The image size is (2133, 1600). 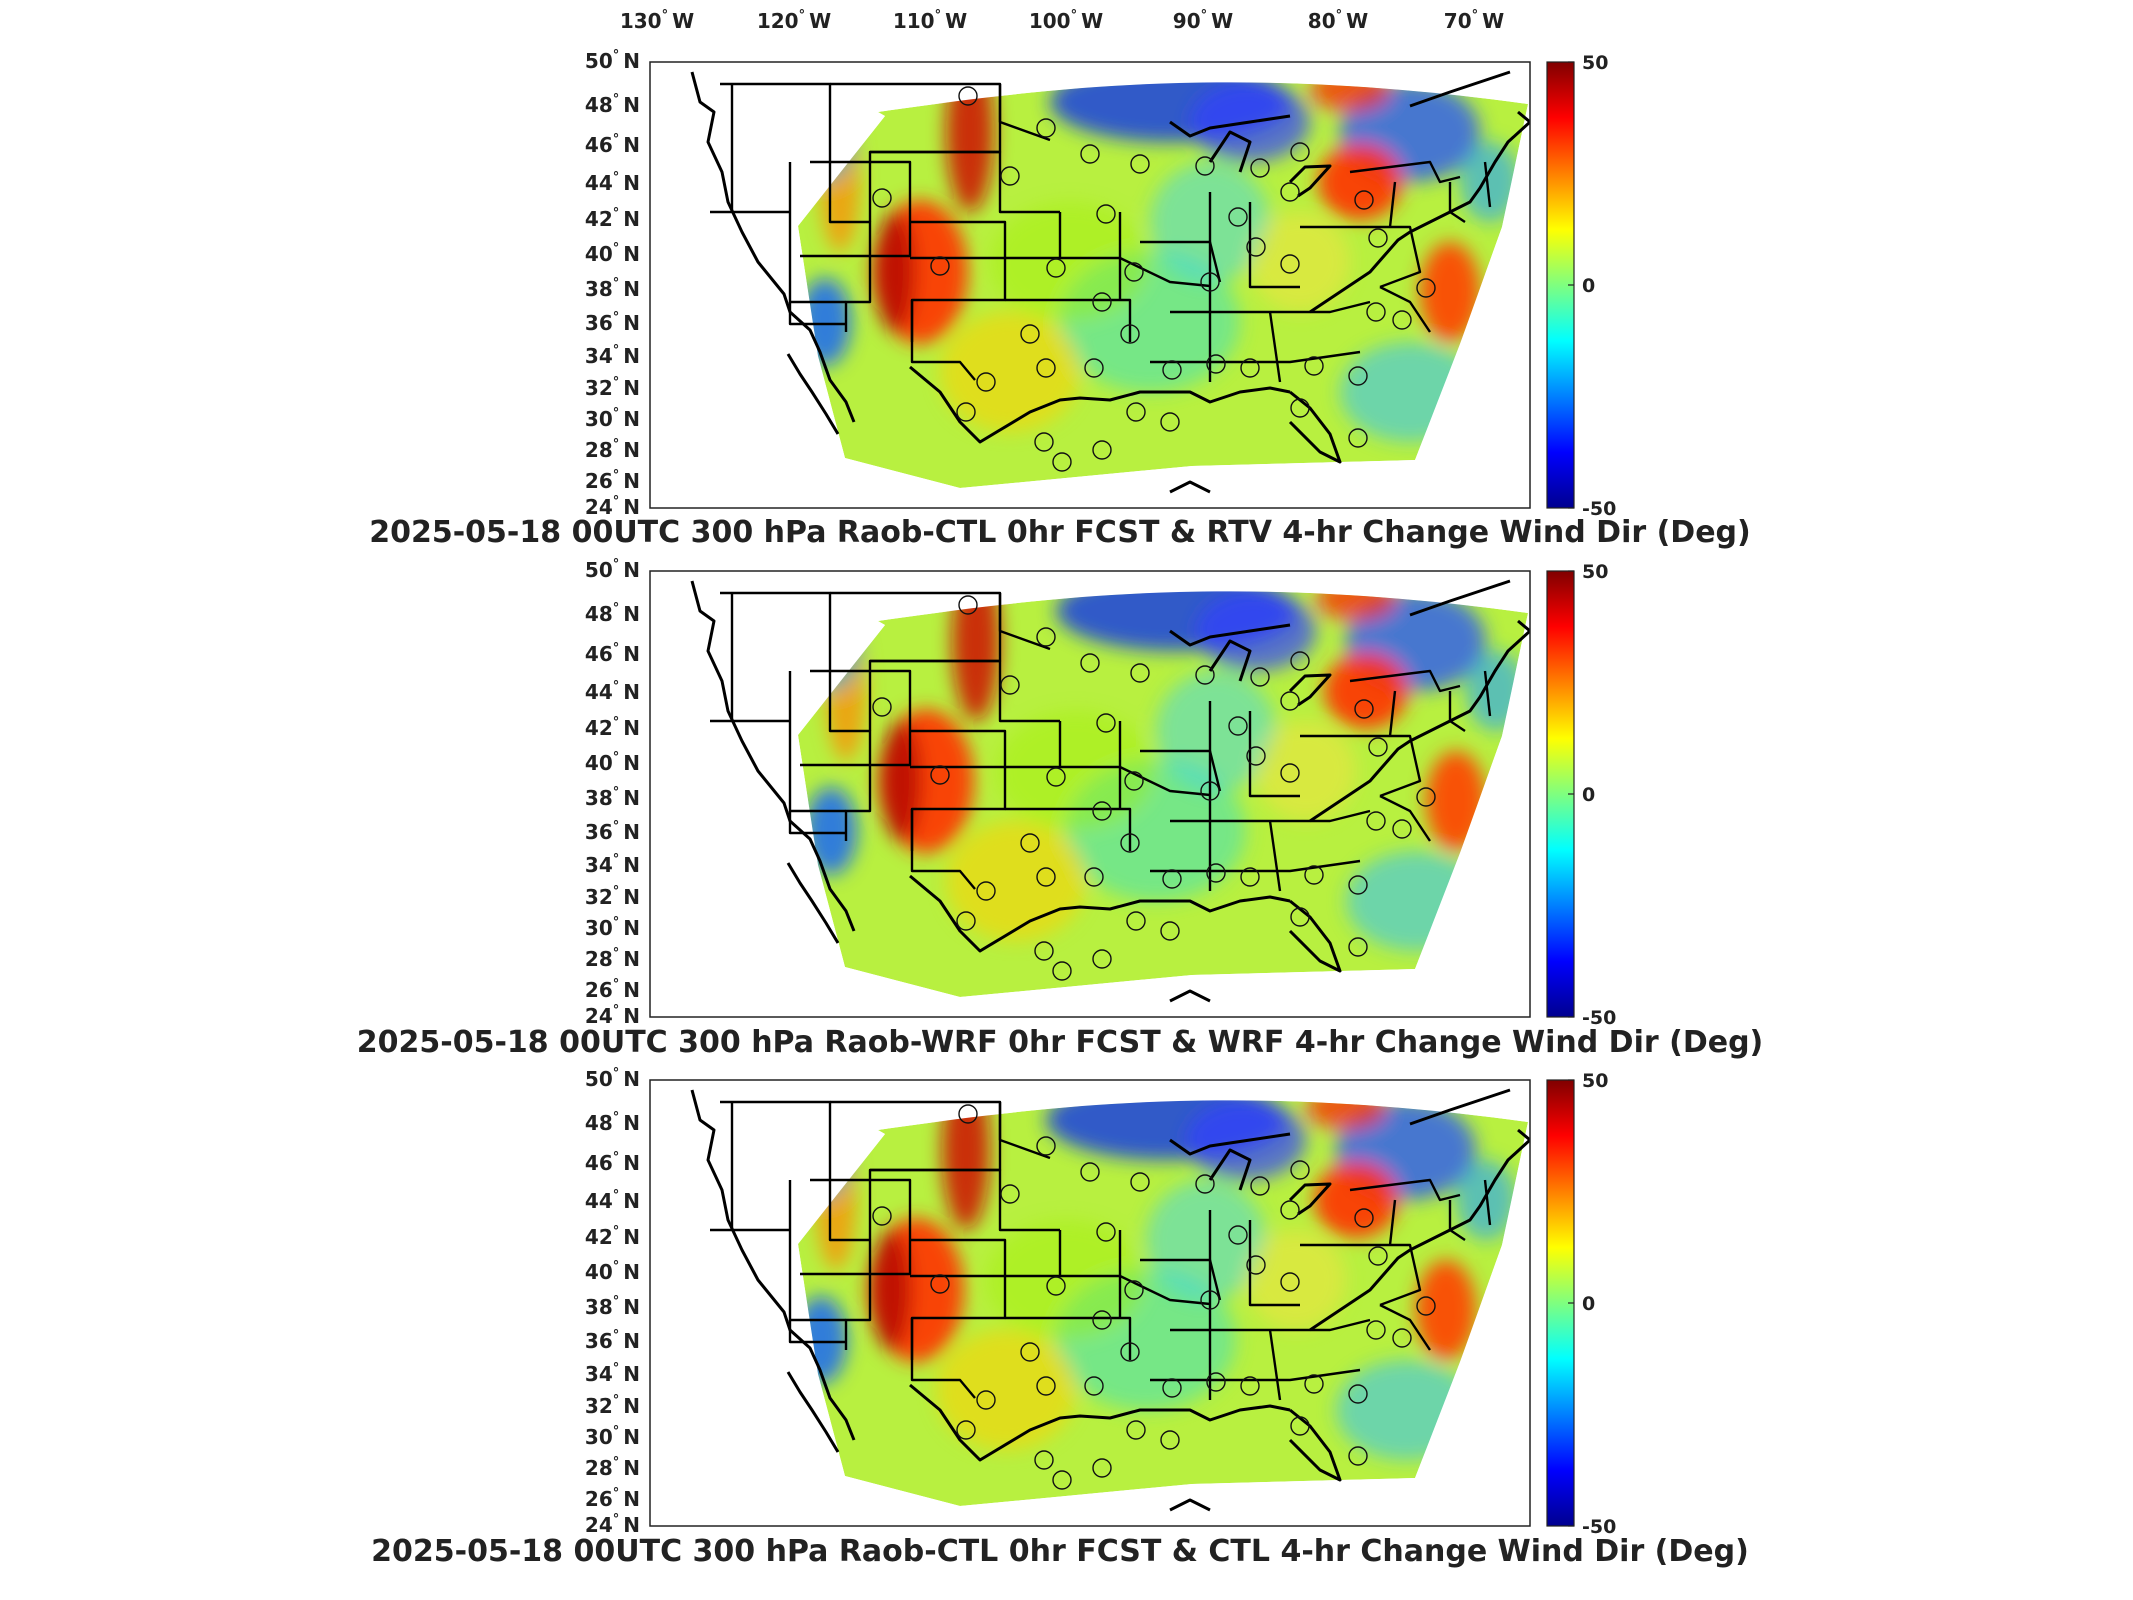 What do you see at coordinates (930, 20) in the screenshot?
I see `lon-tick-label: 110° W` at bounding box center [930, 20].